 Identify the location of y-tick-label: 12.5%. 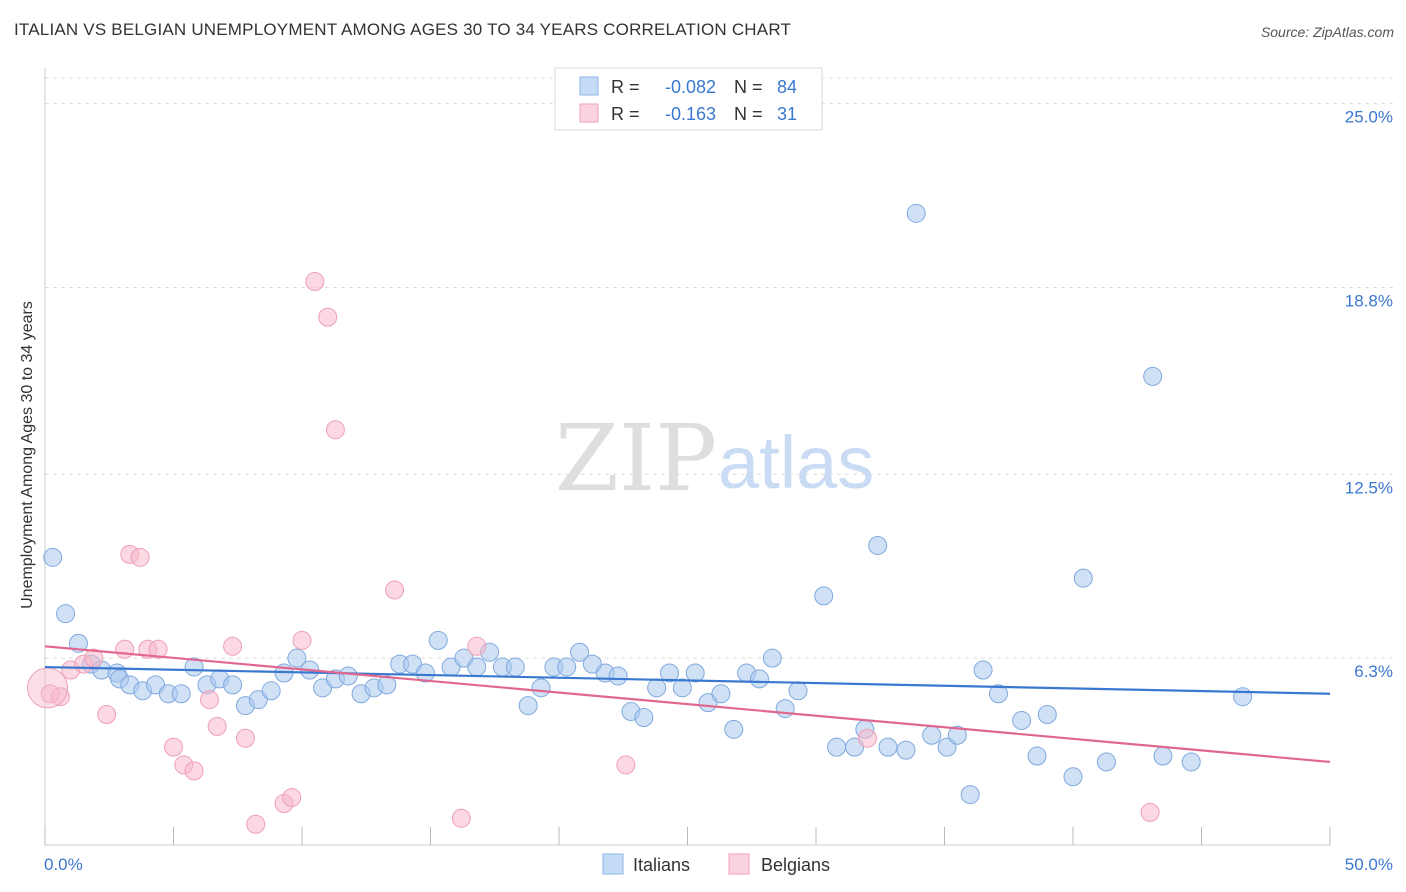
(1369, 487).